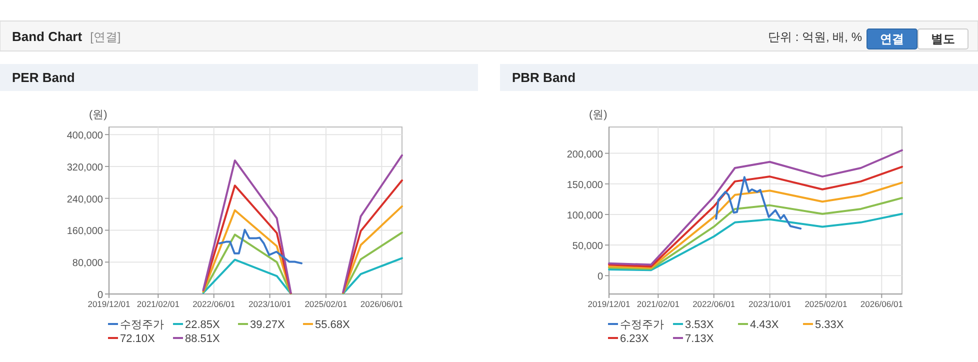 This screenshot has height=362, width=978. Describe the element at coordinates (203, 339) in the screenshot. I see `legend-label: 88.51X` at that location.